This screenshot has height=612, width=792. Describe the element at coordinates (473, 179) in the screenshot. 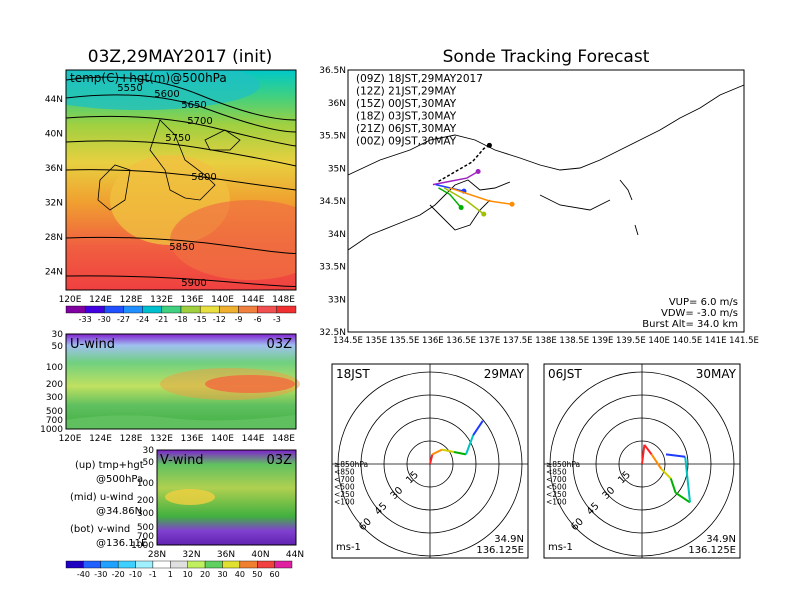

I see `sonde-tracks` at that location.